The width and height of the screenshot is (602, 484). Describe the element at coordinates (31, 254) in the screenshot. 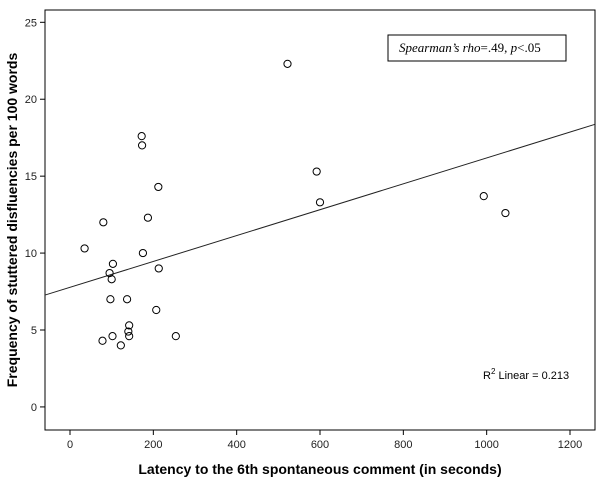

I see `y-tick-label: 10` at that location.